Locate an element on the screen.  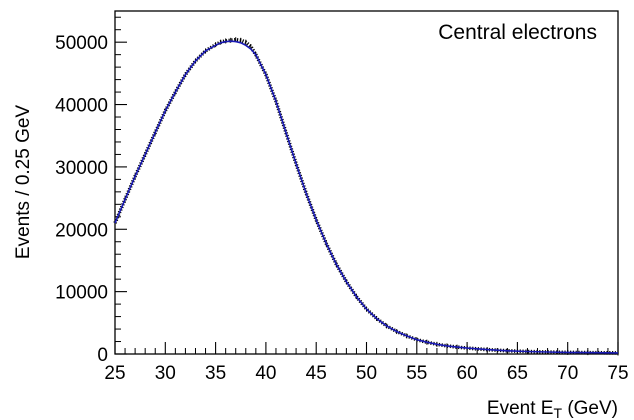
y-tick-label: 10000 is located at coordinates (81, 293).